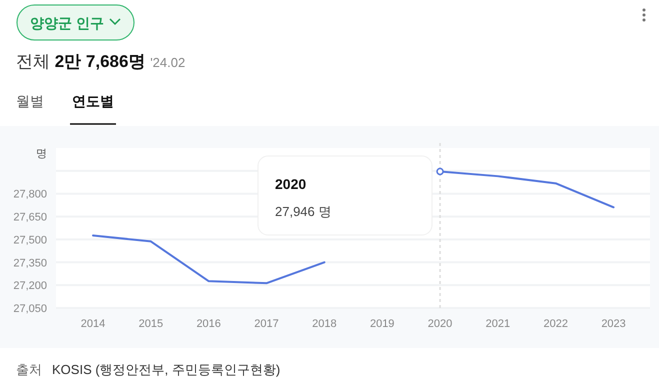 This screenshot has height=386, width=659. What do you see at coordinates (290, 184) in the screenshot?
I see `annotation: 2020` at bounding box center [290, 184].